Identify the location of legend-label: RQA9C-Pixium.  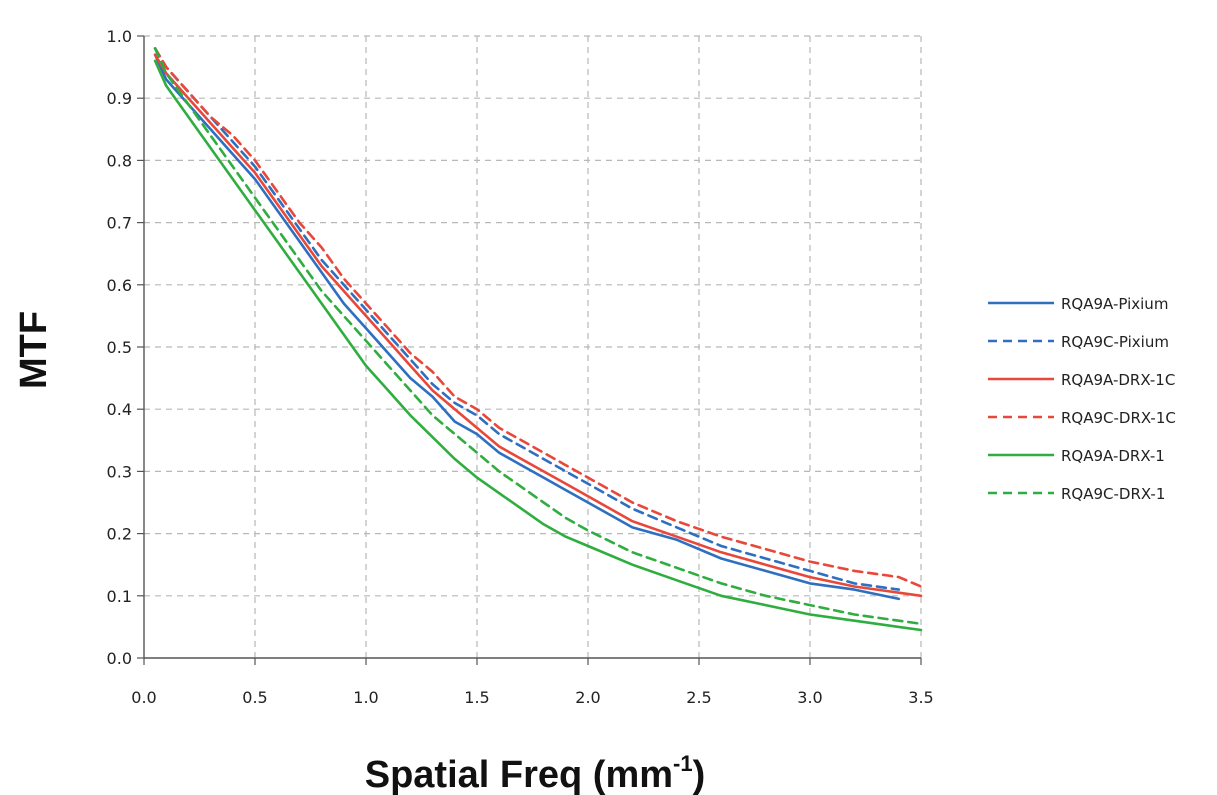
(1115, 342).